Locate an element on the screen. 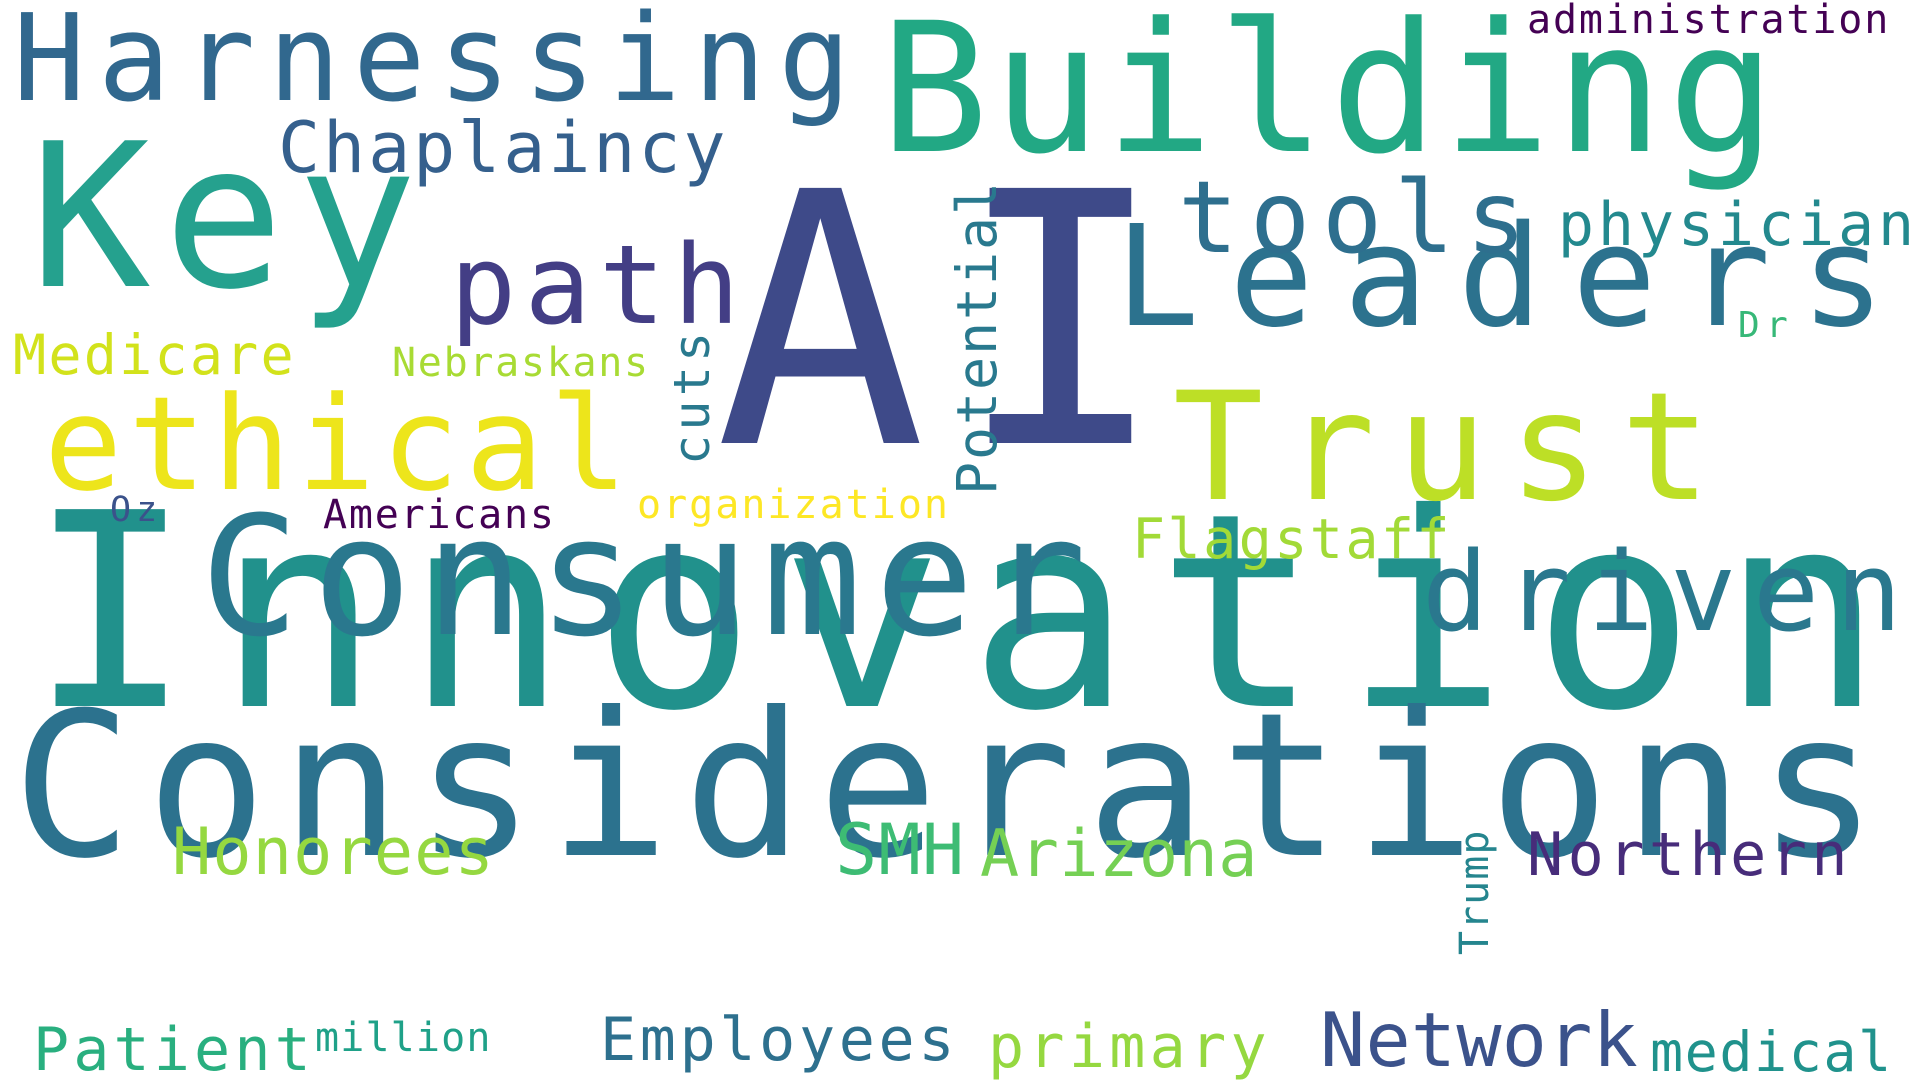 The image size is (1920, 1080). word-consumer: Consumer is located at coordinates (650, 577).